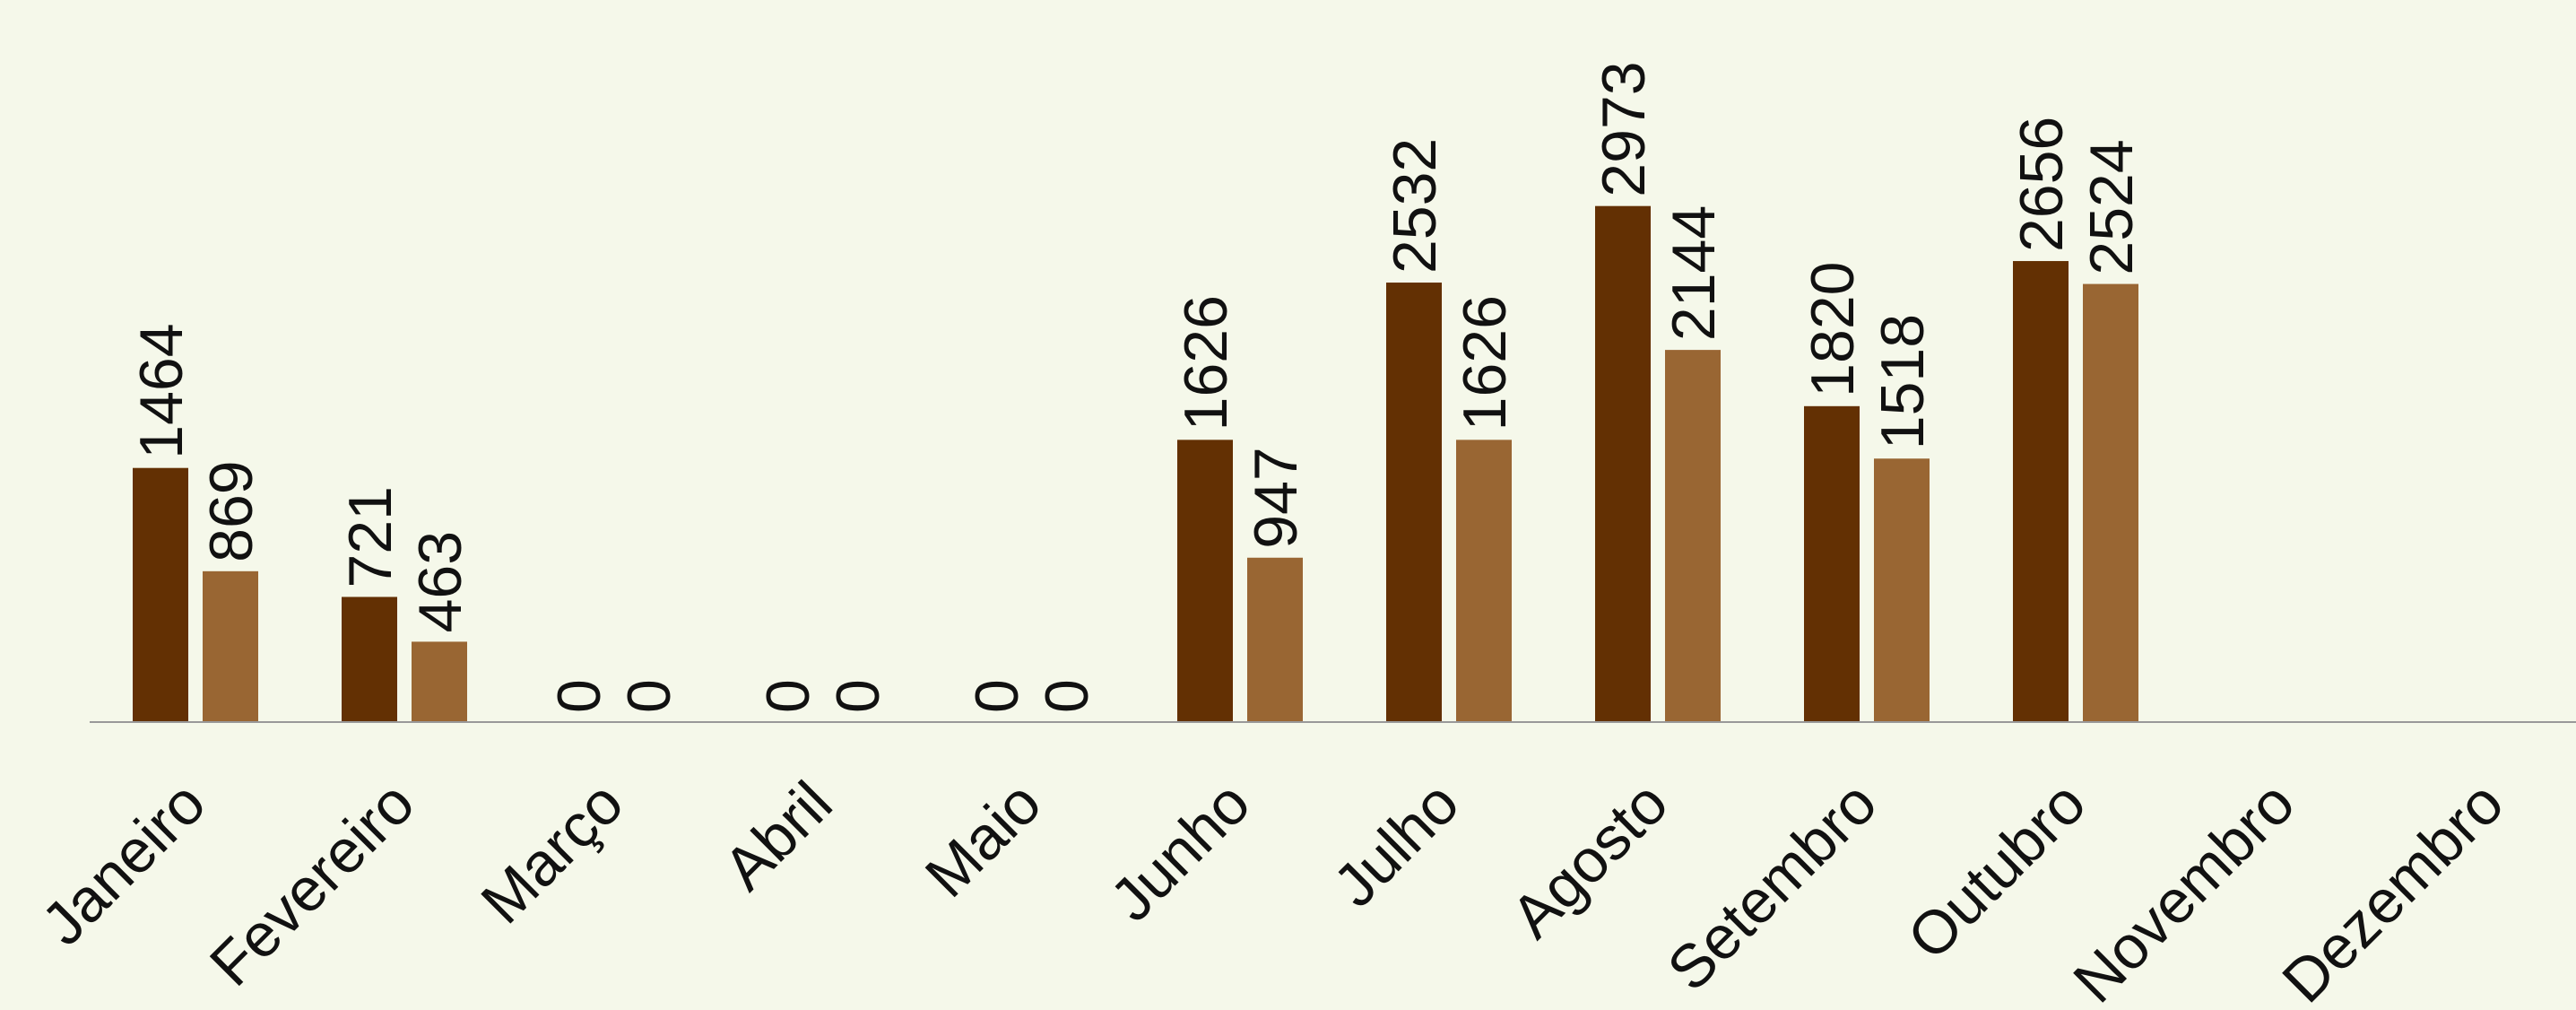 This screenshot has height=1010, width=2576. What do you see at coordinates (1903, 382) in the screenshot?
I see `data-label-setembro-series-2: 1518` at bounding box center [1903, 382].